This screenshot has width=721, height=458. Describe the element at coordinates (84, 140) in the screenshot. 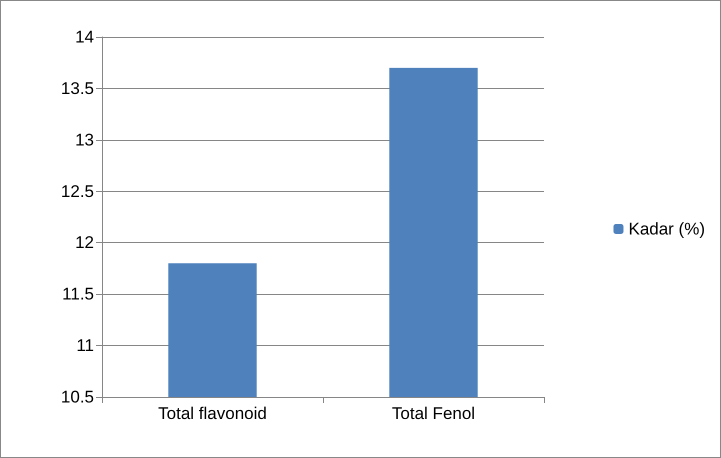

I see `y-tick-label: 13` at that location.